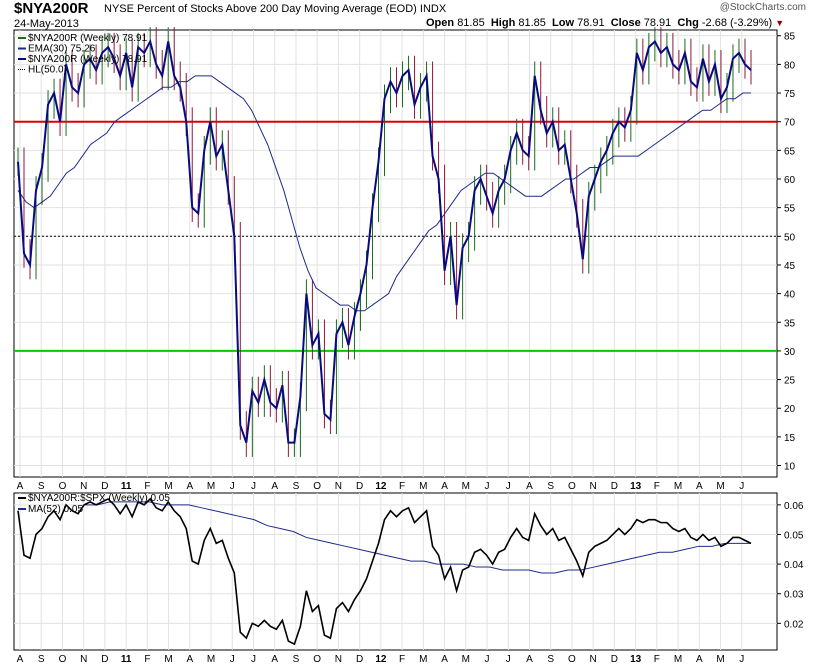  Describe the element at coordinates (790, 266) in the screenshot. I see `y-tick-label: 45` at that location.